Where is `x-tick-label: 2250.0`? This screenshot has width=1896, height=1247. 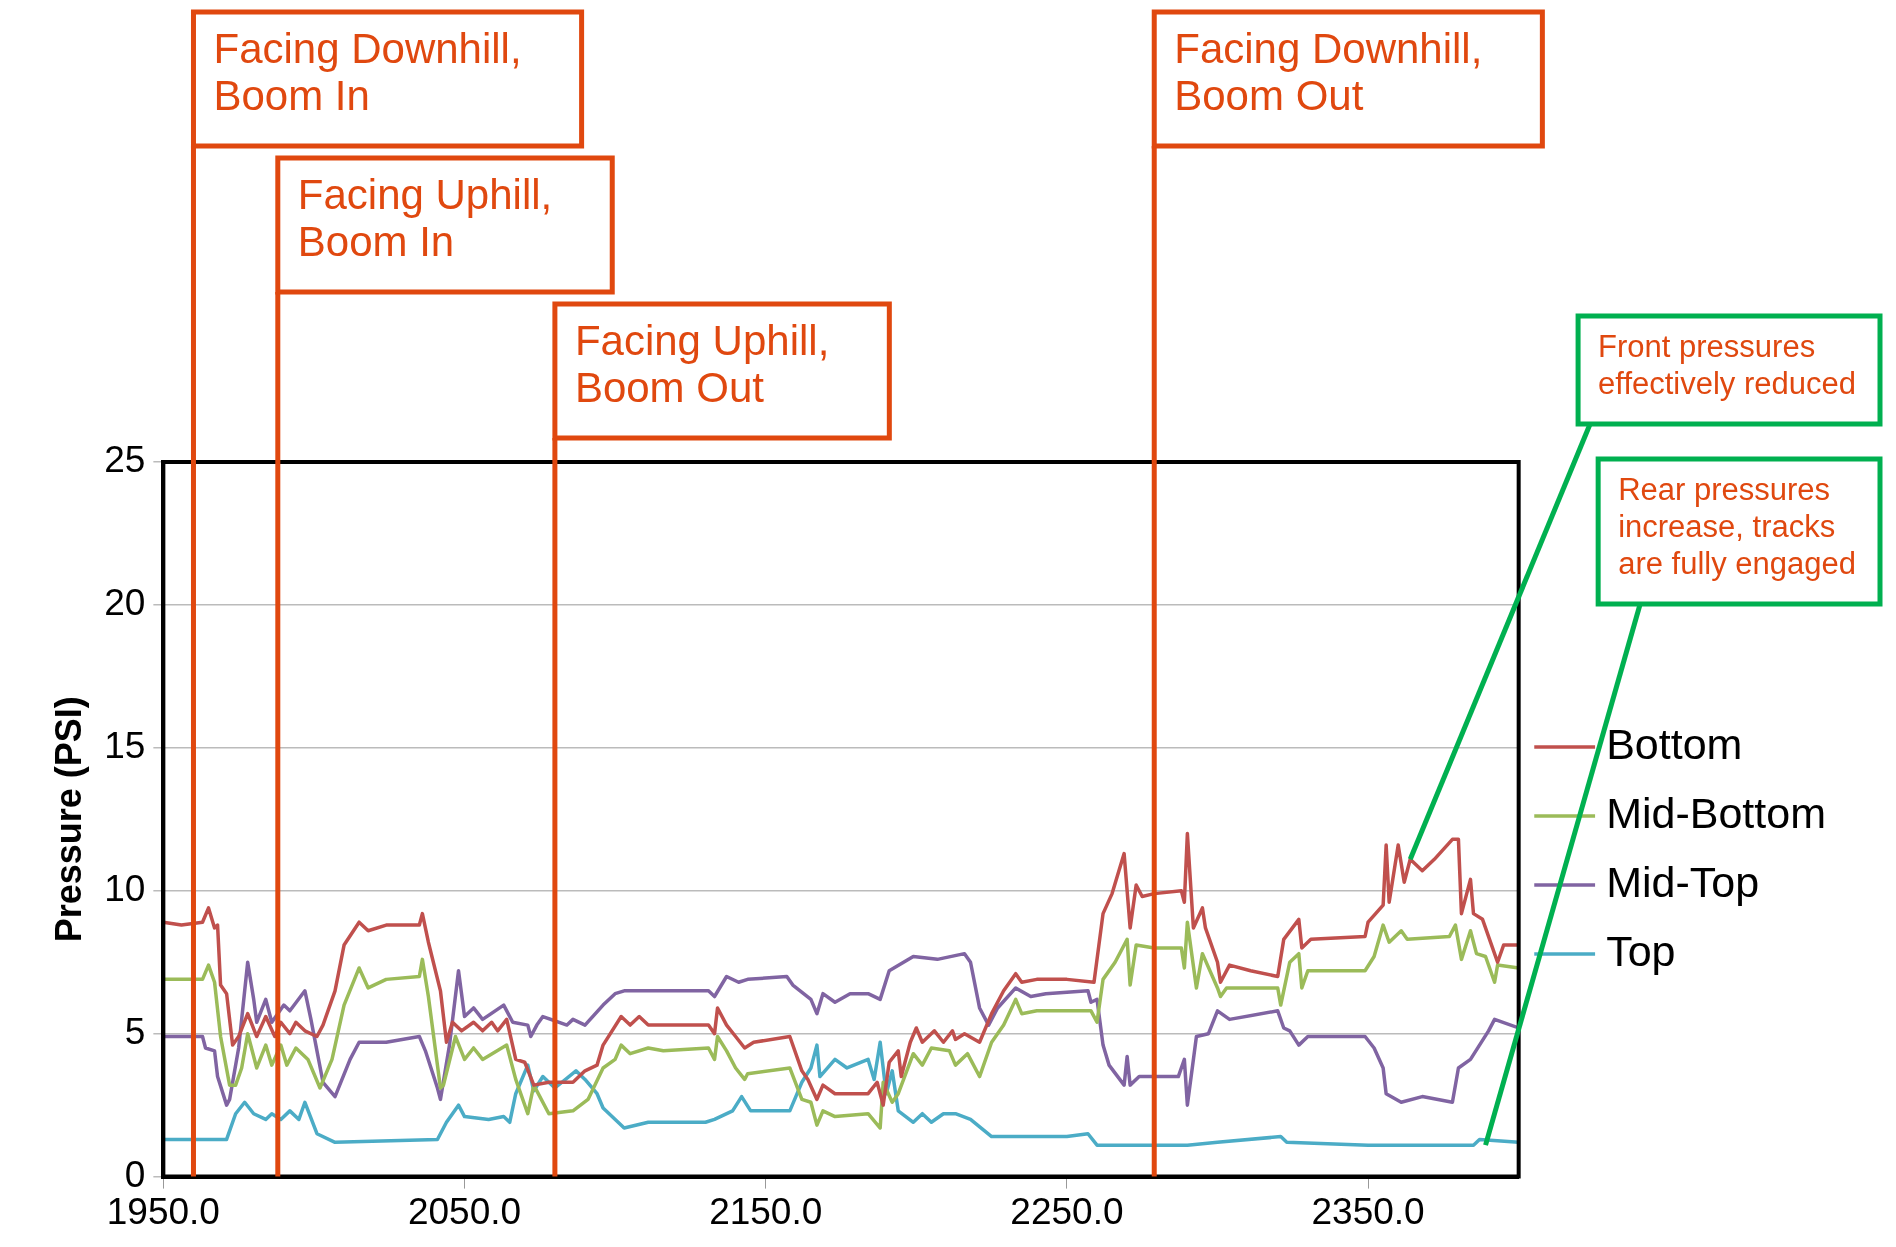 x-tick-label: 2250.0 is located at coordinates (1067, 1211).